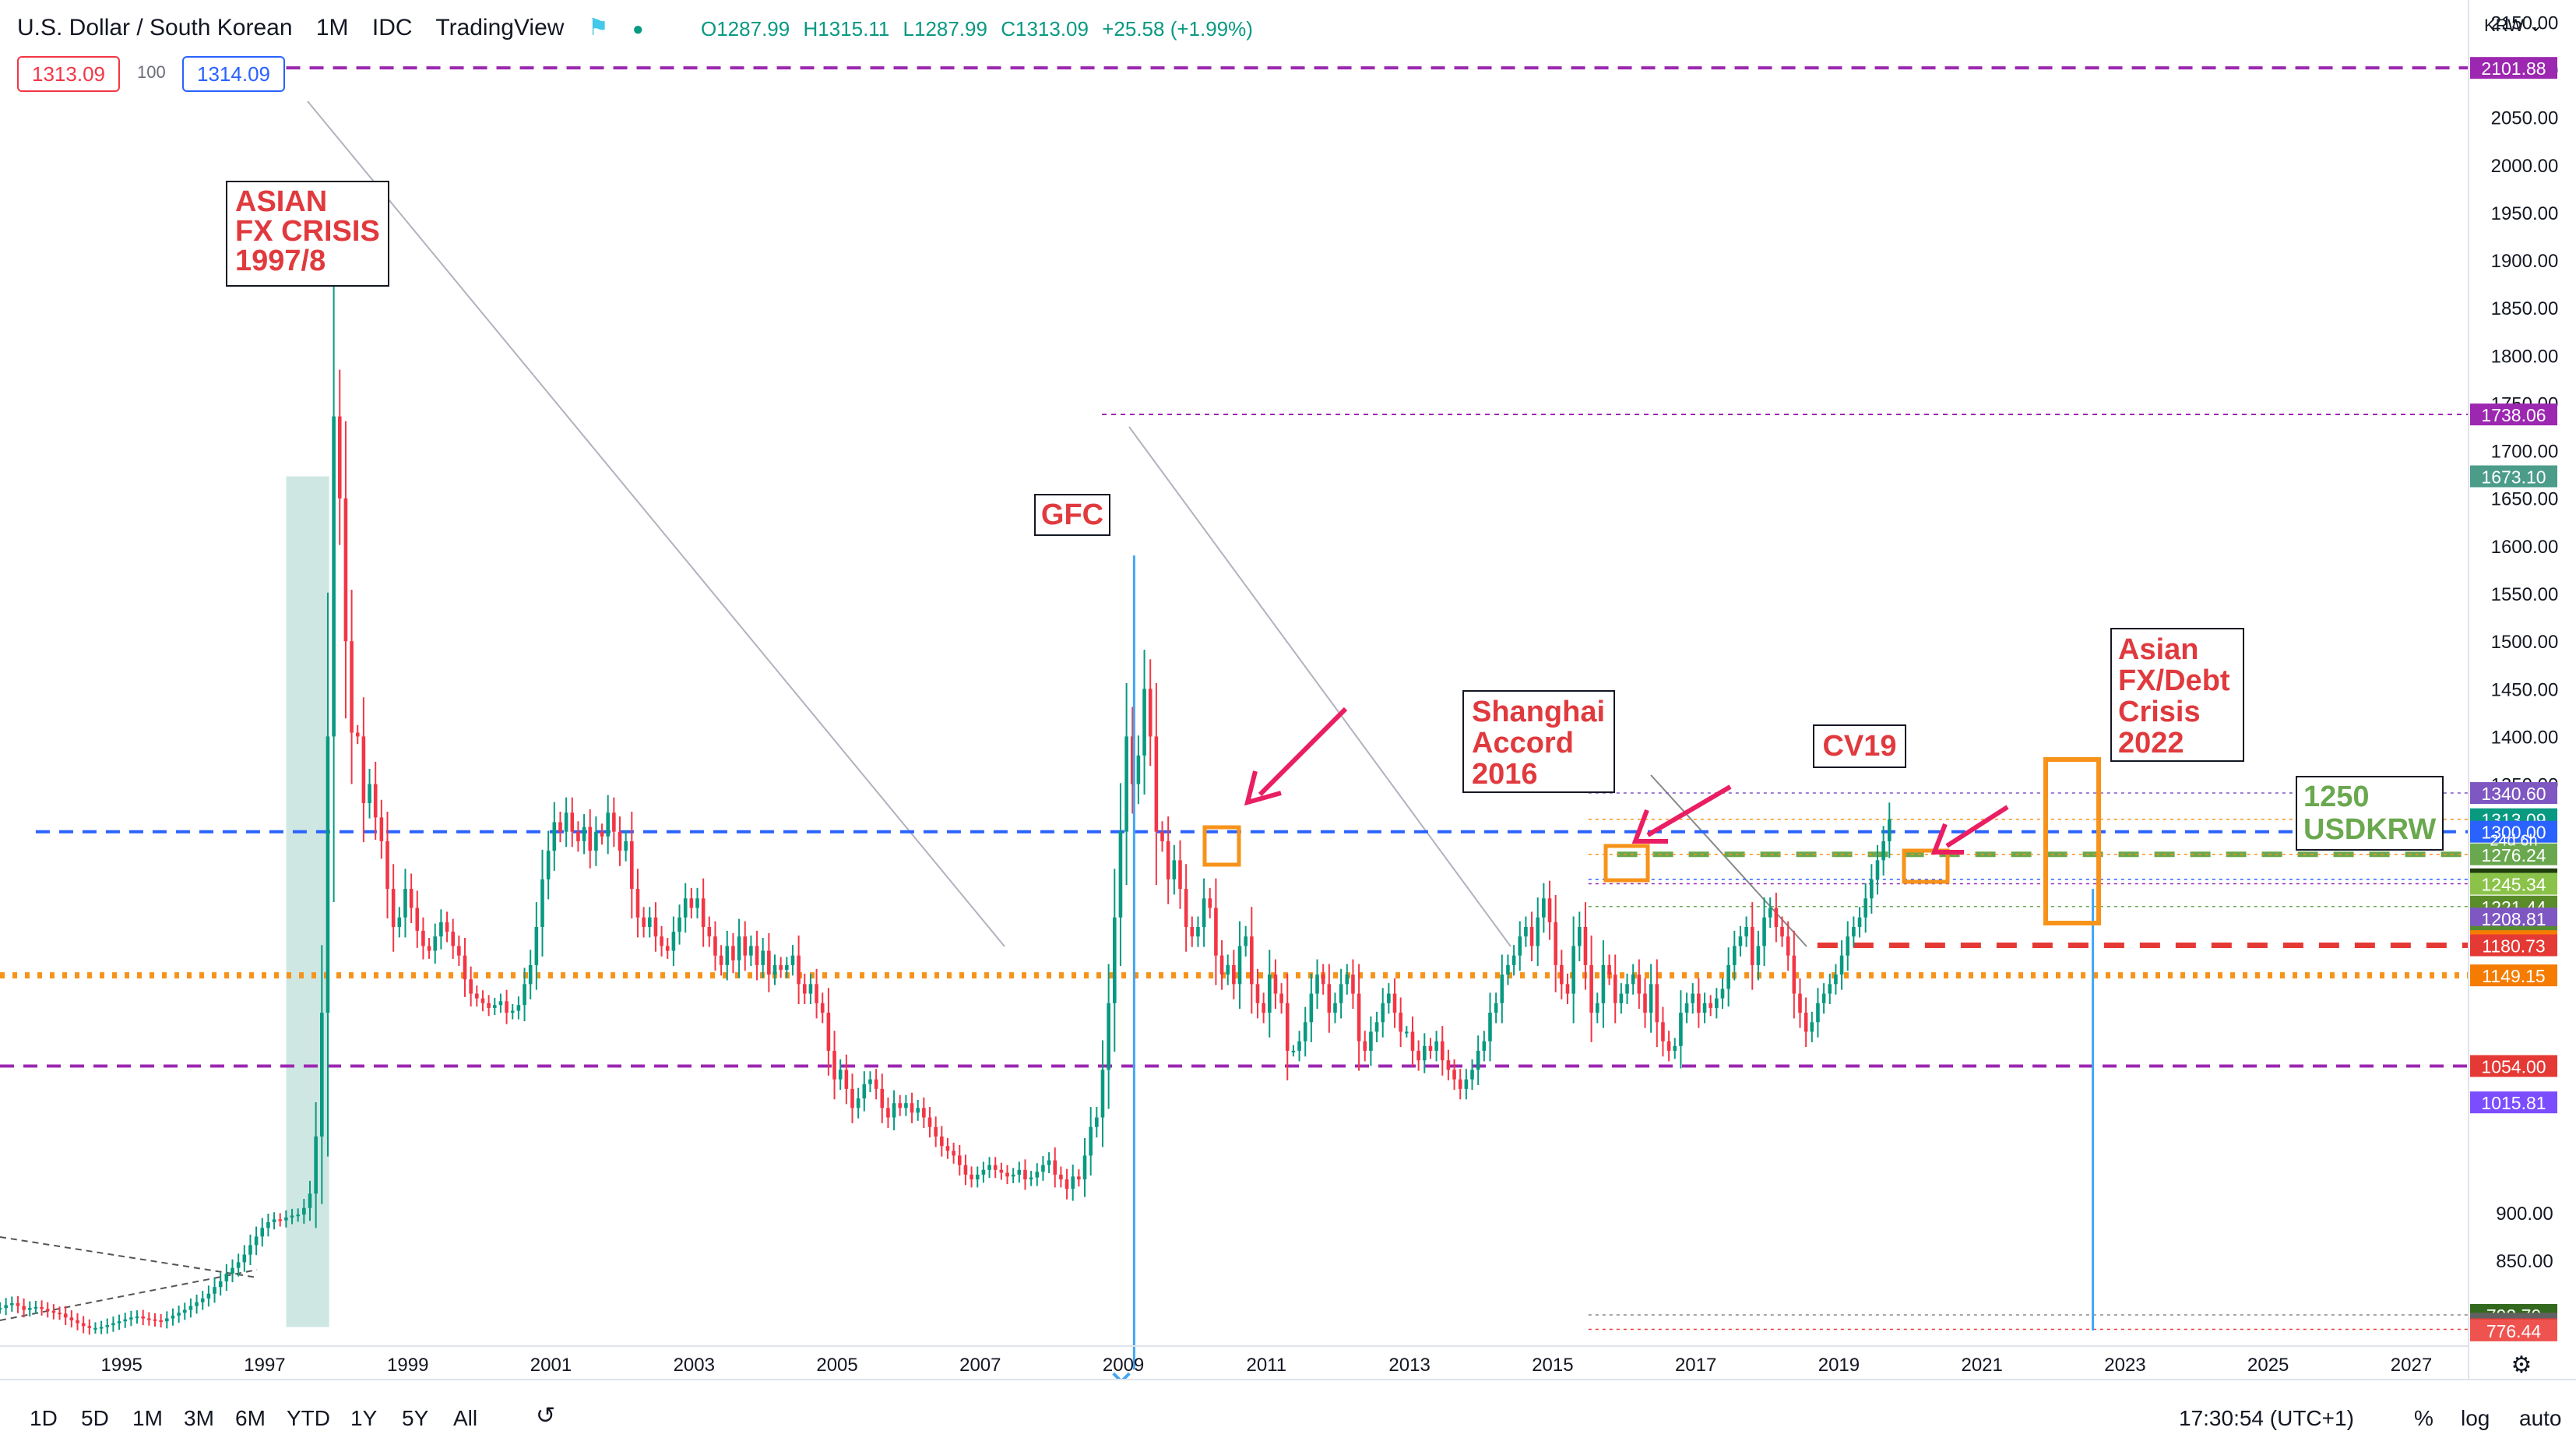 The image size is (2576, 1452). Describe the element at coordinates (415, 1418) in the screenshot. I see `range-button-5y: 5Y` at that location.